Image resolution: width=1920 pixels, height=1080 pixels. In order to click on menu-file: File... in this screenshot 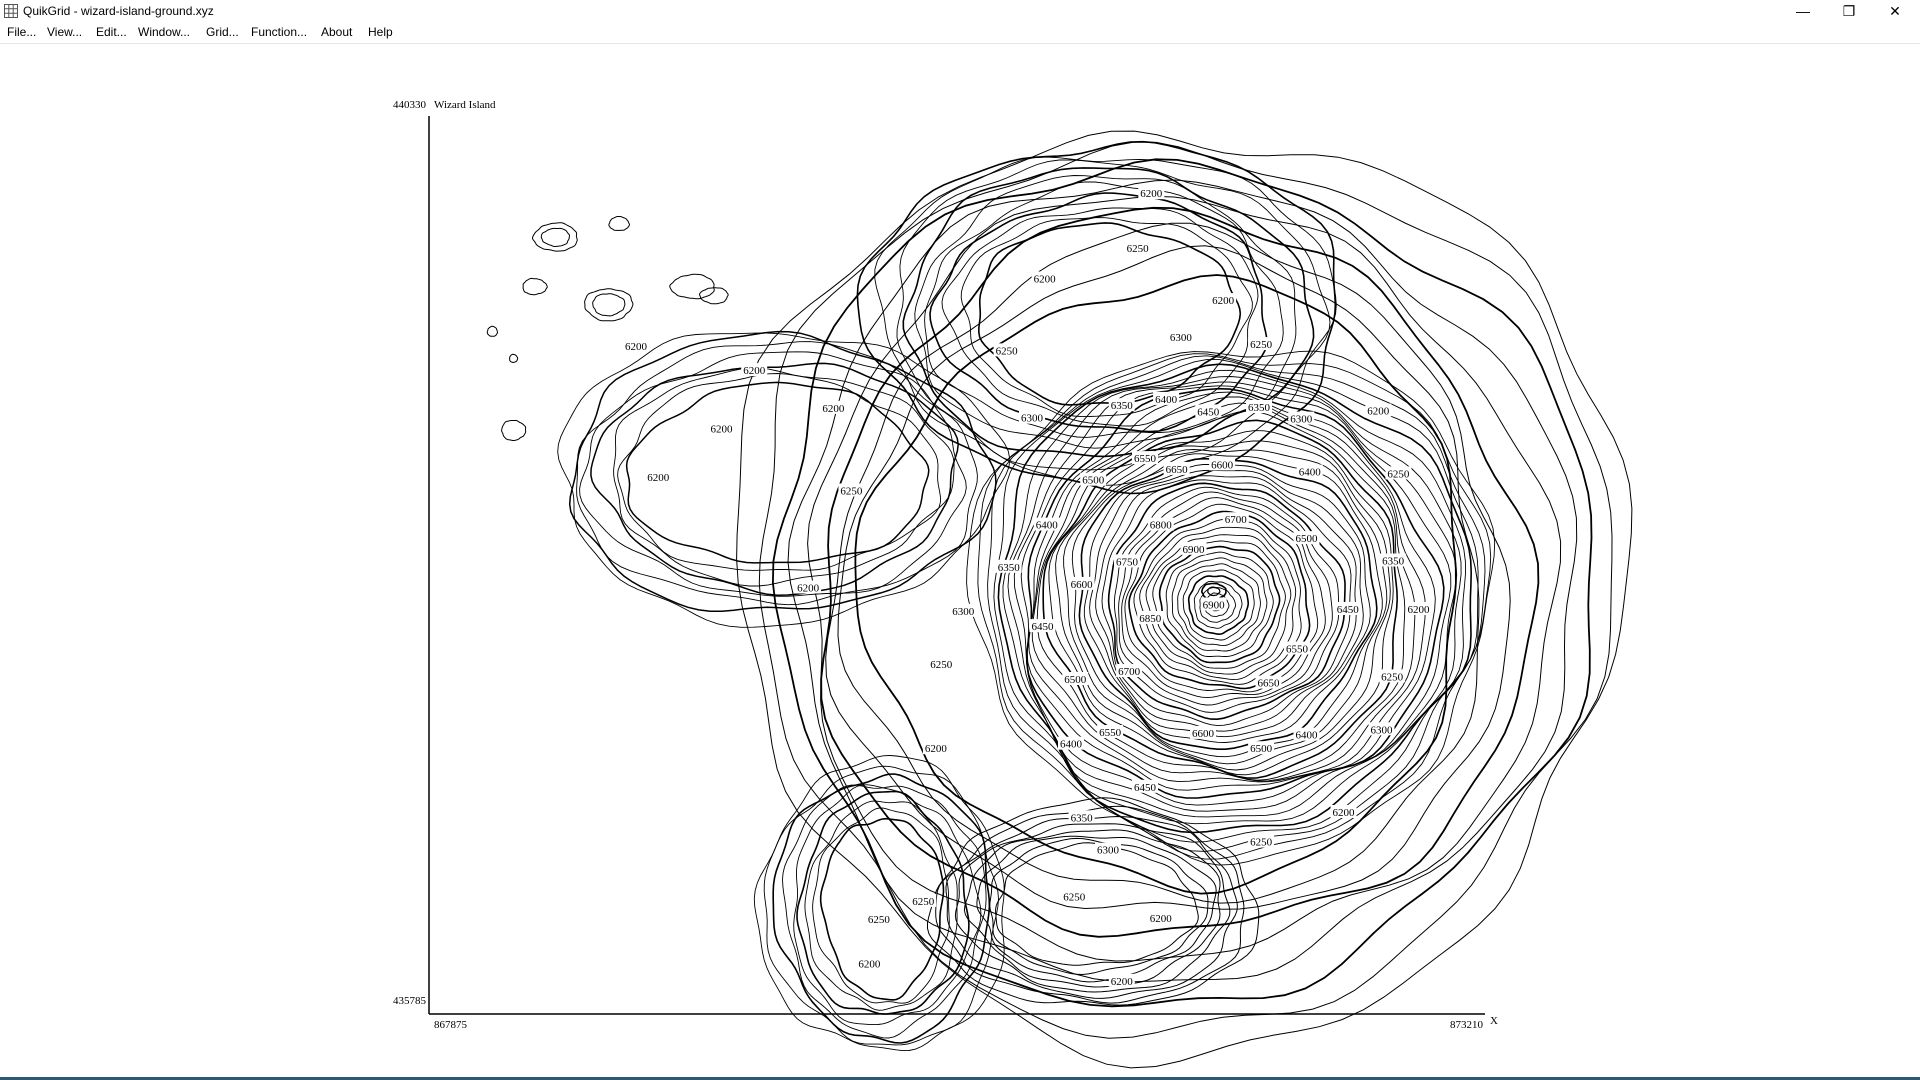, I will do `click(22, 32)`.